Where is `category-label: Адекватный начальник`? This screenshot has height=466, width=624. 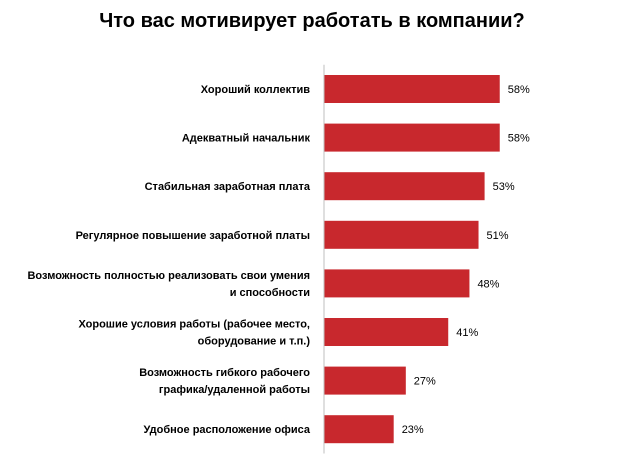 category-label: Адекватный начальник is located at coordinates (246, 139).